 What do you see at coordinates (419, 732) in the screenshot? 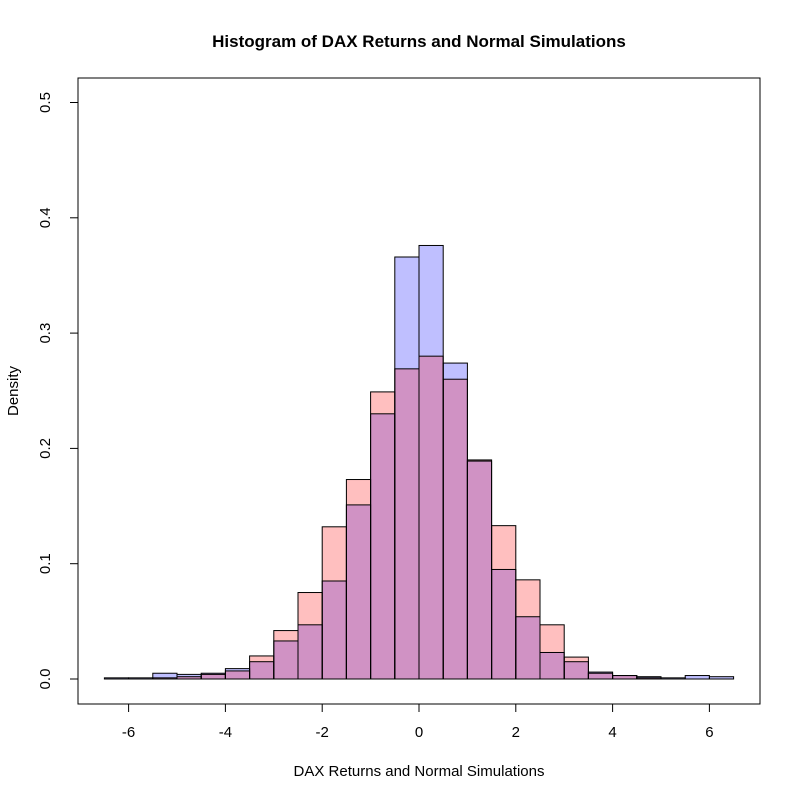
I see `x-tick-label: 0` at bounding box center [419, 732].